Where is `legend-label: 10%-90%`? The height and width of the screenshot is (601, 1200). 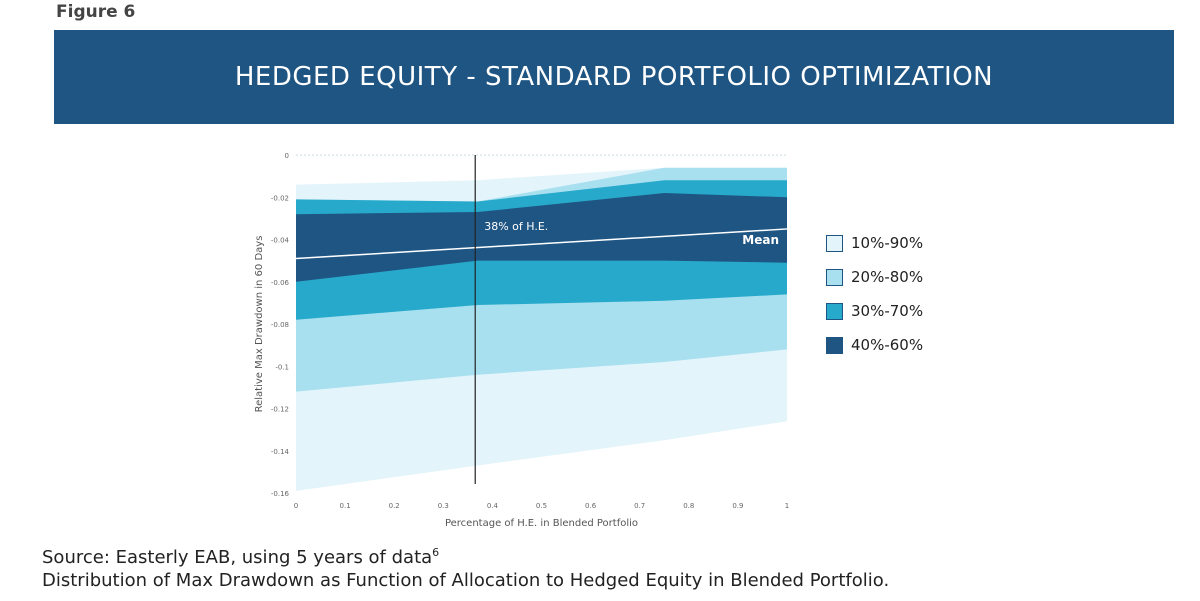 legend-label: 10%-90% is located at coordinates (887, 243).